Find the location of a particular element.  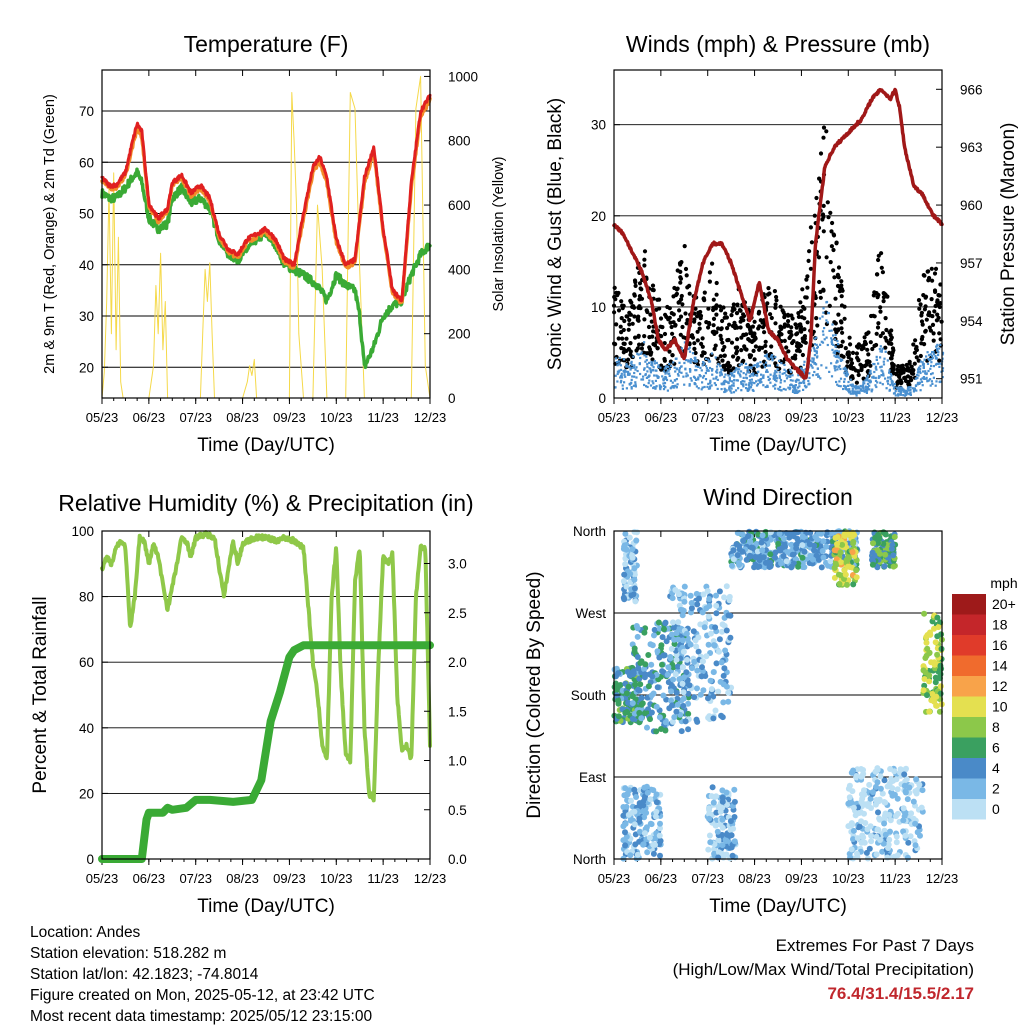

y-axis-label: Sonic Wind & Gust (Blue, Black) is located at coordinates (555, 234).